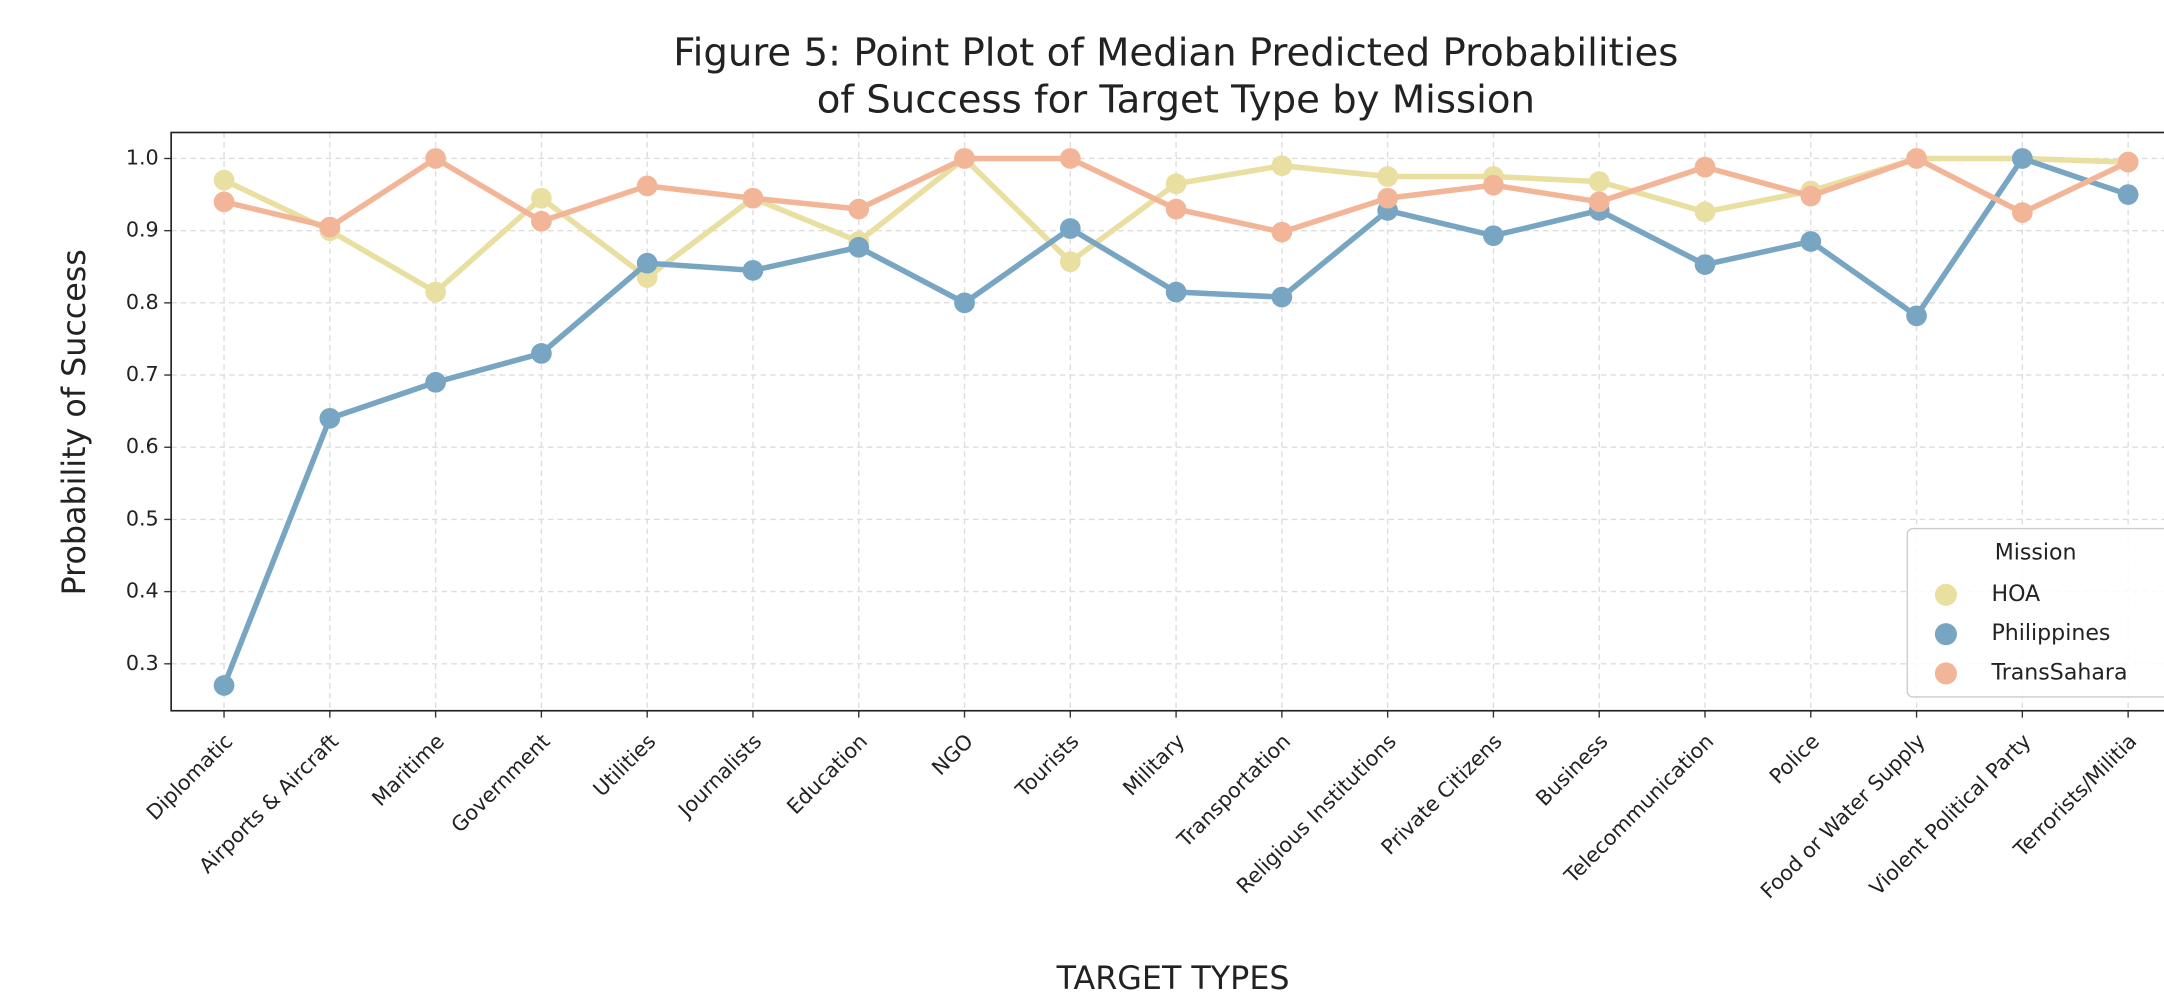 This screenshot has width=2164, height=1004. I want to click on y-tick-label: 0.4, so click(142, 591).